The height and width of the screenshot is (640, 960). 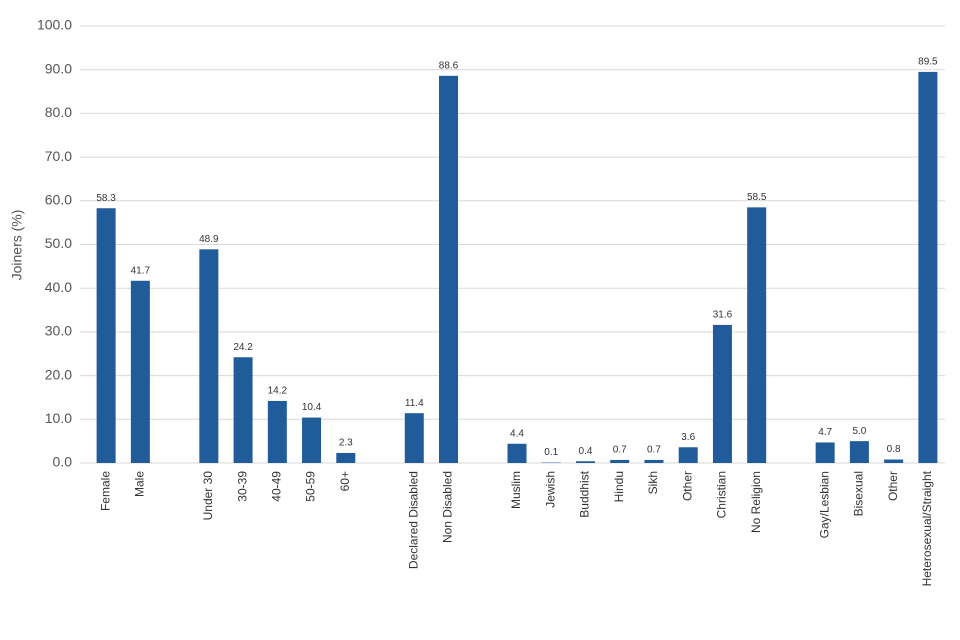 I want to click on value-label: 48.9, so click(x=209, y=239).